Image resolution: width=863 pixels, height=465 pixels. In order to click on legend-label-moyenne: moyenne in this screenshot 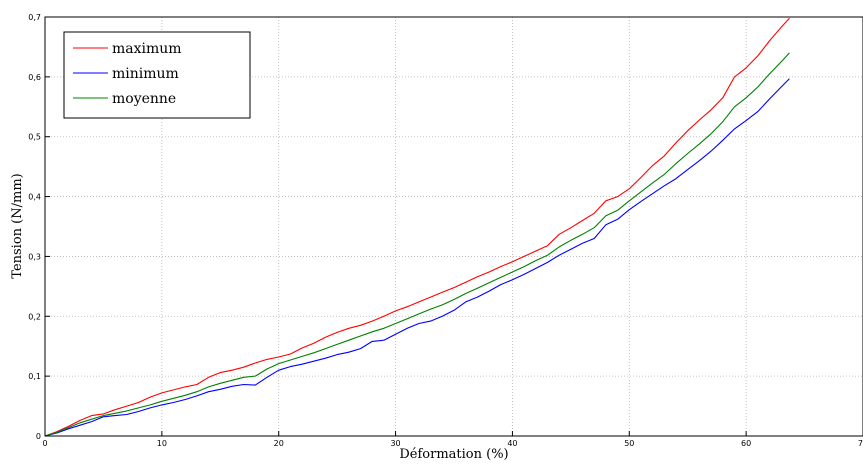, I will do `click(144, 99)`.